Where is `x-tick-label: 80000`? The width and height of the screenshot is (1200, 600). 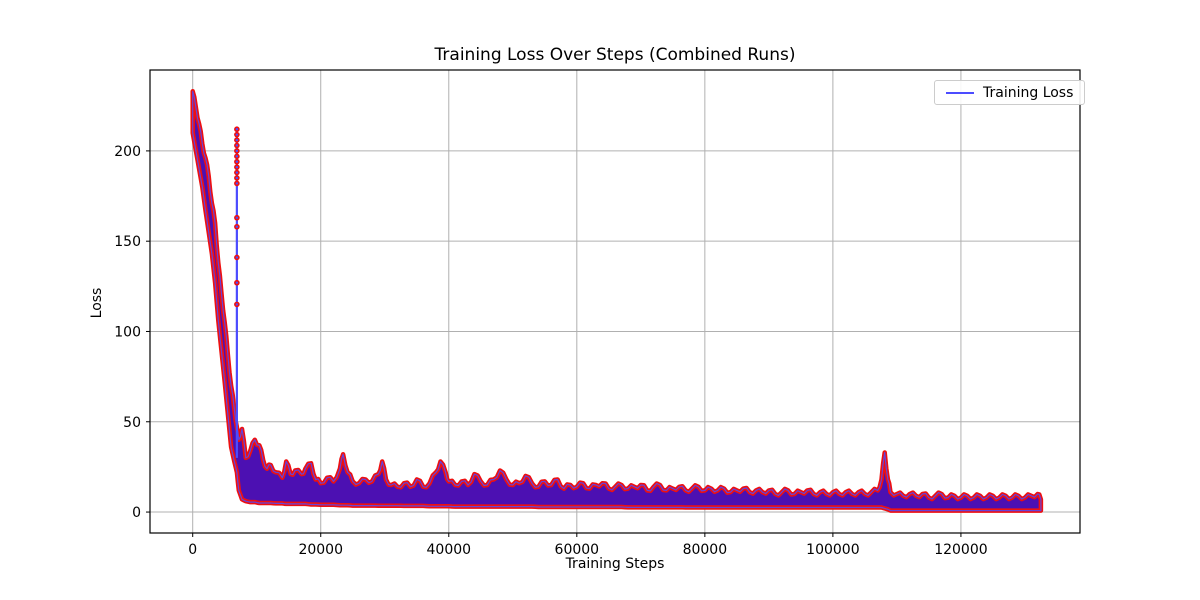 x-tick-label: 80000 is located at coordinates (705, 550).